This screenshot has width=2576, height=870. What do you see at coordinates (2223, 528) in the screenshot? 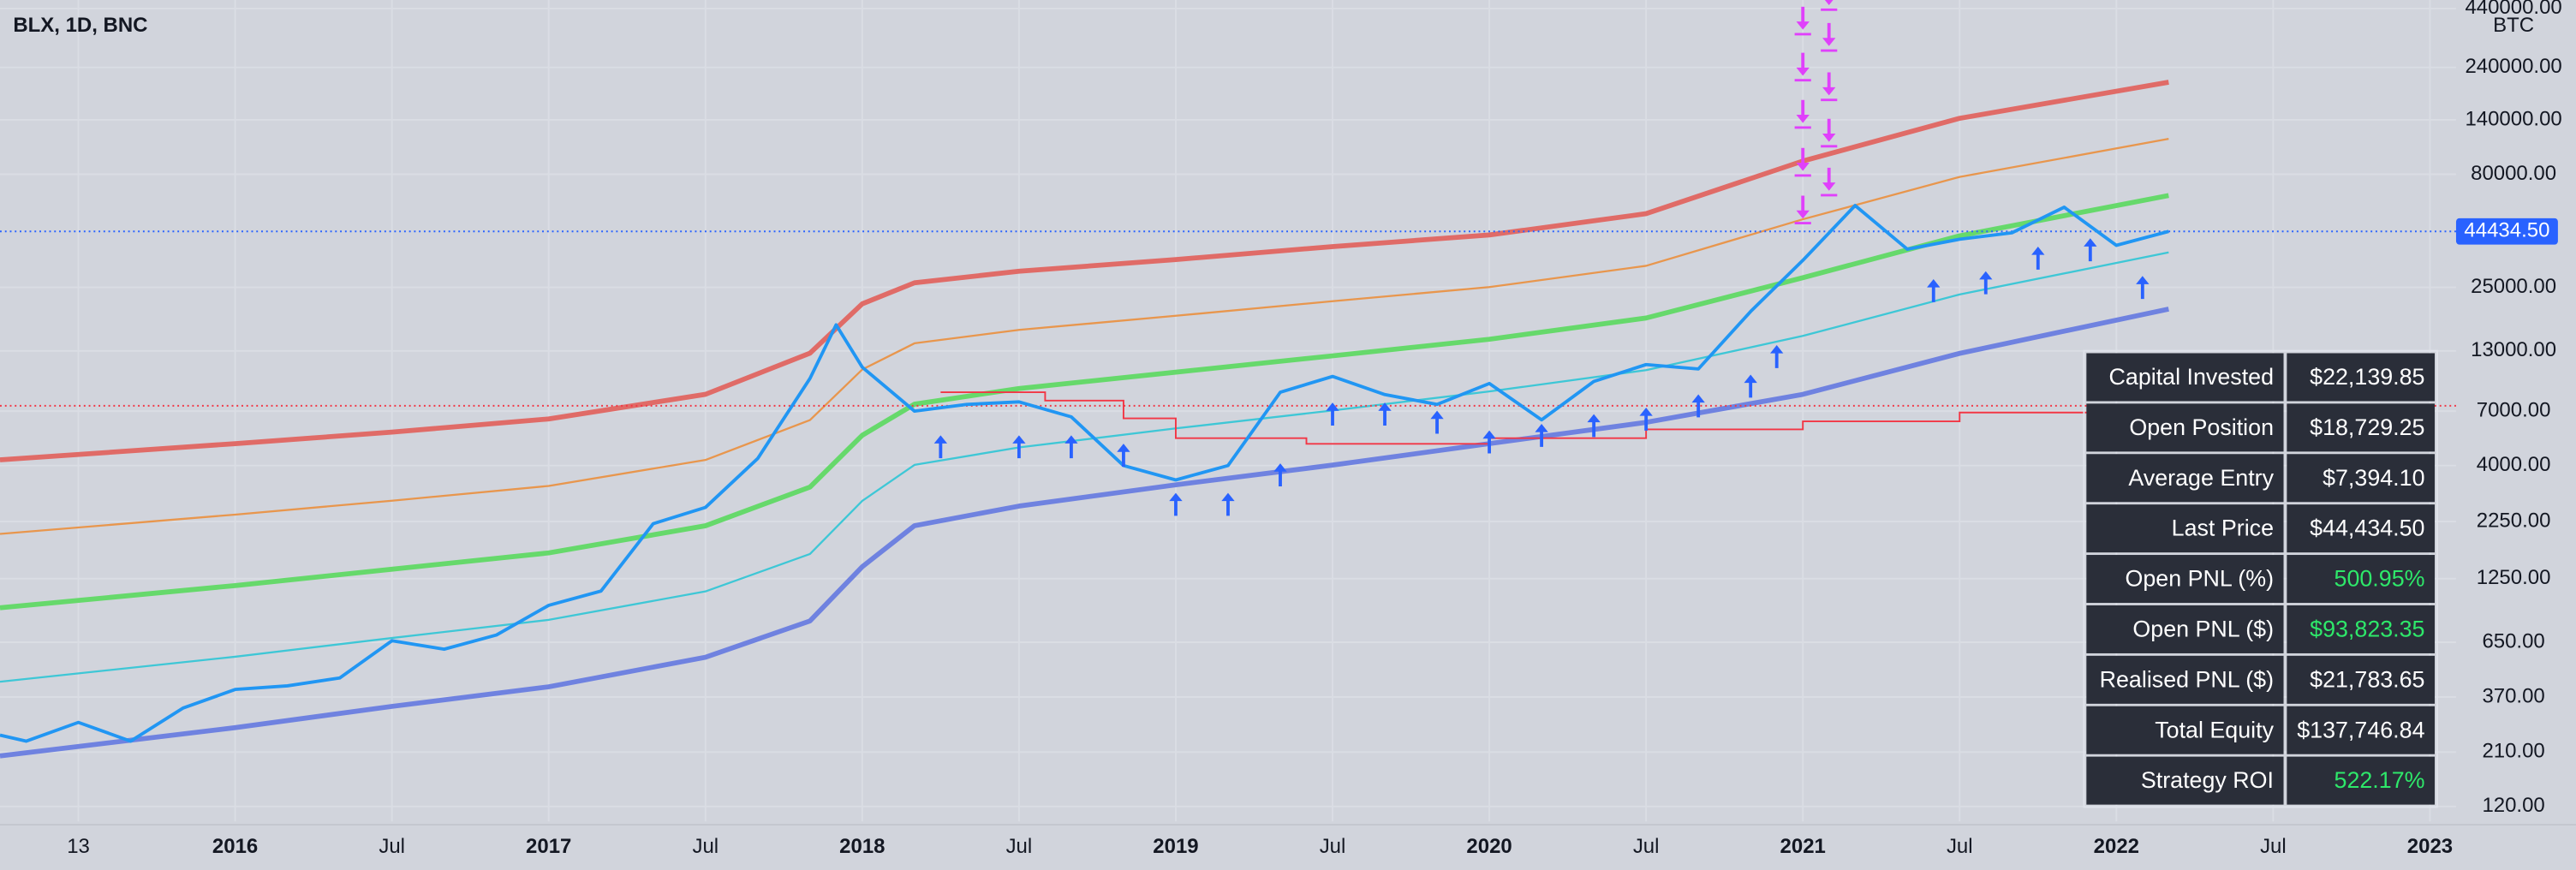
I see `table-label: Last Price` at bounding box center [2223, 528].